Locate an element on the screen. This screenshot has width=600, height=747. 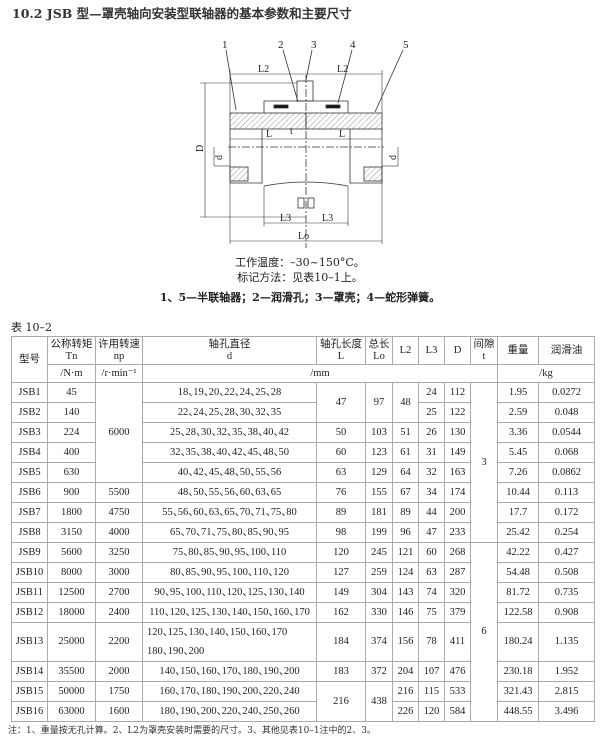
cell-l: 162 is located at coordinates (341, 612).